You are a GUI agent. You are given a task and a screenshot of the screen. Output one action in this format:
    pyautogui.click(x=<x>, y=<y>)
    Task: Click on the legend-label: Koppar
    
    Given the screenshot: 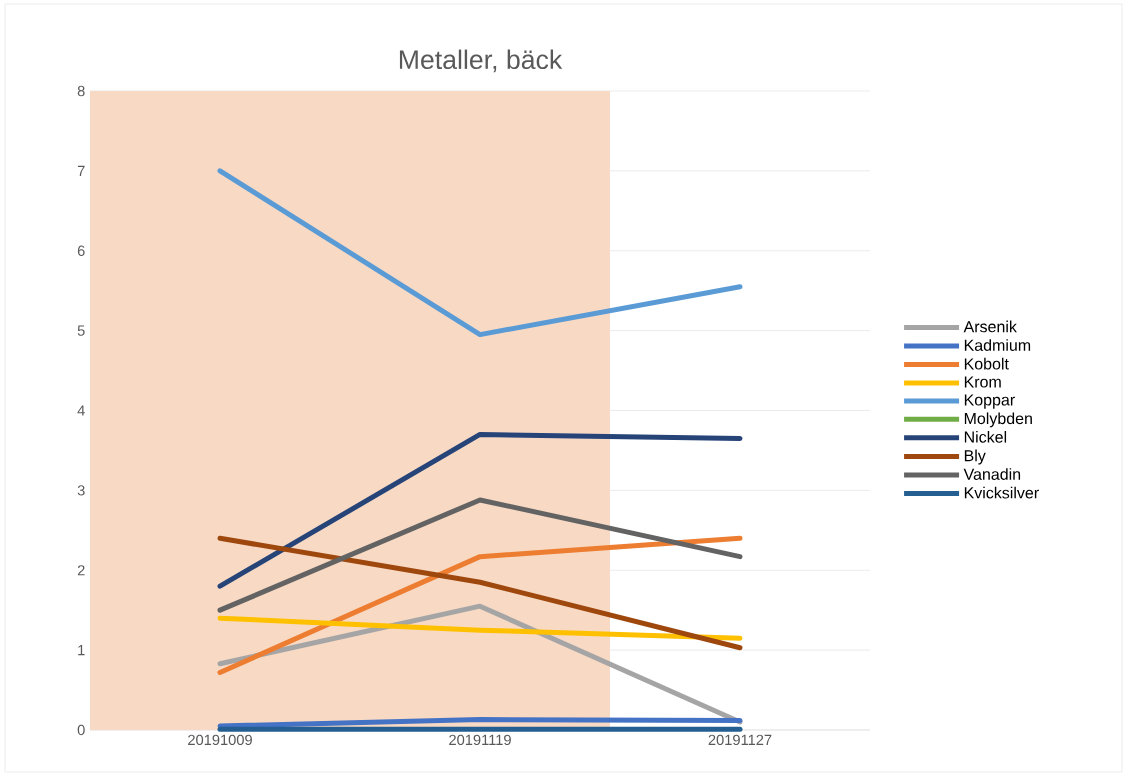 What is the action you would take?
    pyautogui.click(x=989, y=401)
    